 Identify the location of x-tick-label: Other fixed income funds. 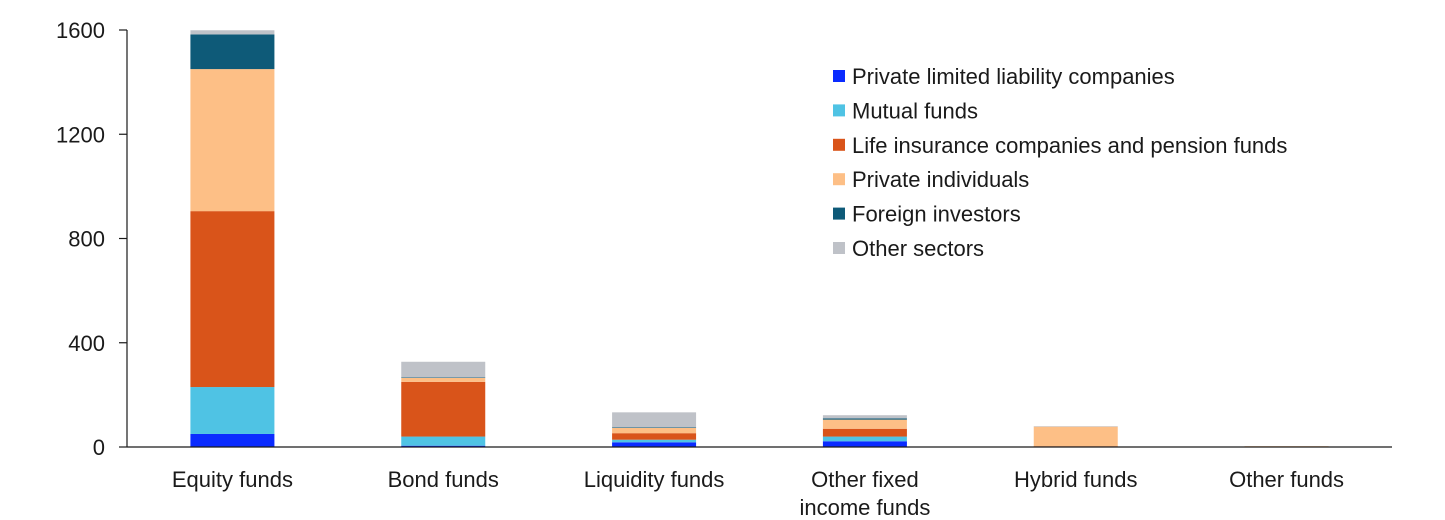
(864, 493).